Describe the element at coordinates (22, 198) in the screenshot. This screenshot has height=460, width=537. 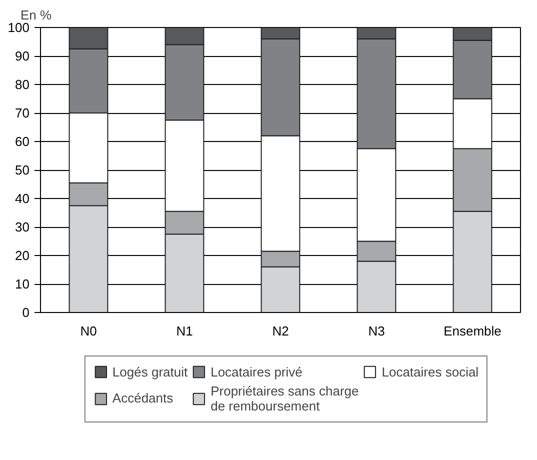
I see `y-tick-label: 40` at that location.